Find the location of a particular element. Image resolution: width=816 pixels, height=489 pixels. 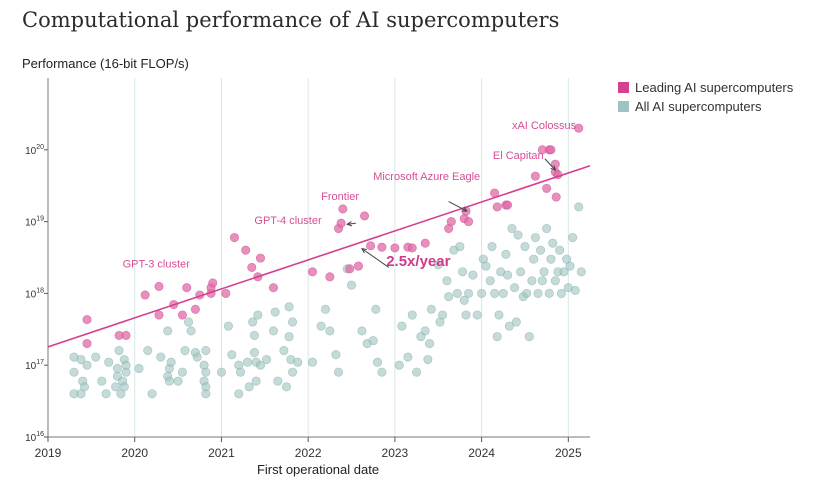

x-tick-label: 2020 is located at coordinates (134, 453).